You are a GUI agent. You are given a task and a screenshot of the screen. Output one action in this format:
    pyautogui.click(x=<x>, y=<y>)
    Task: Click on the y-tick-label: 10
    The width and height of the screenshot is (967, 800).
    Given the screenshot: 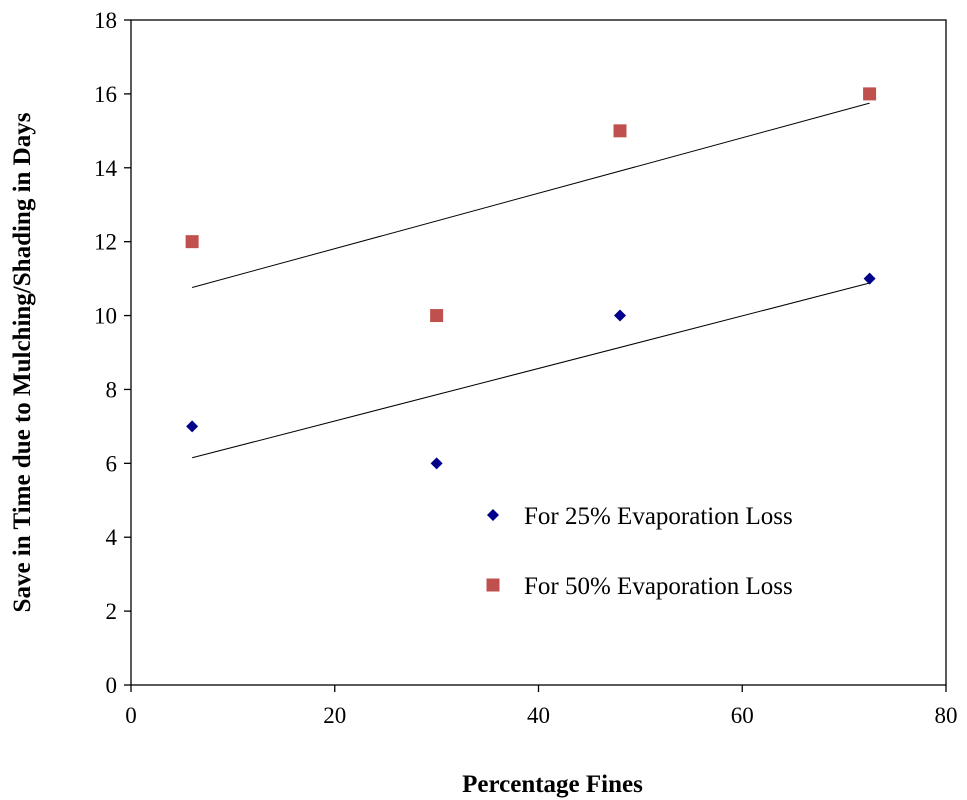 What is the action you would take?
    pyautogui.click(x=105, y=316)
    